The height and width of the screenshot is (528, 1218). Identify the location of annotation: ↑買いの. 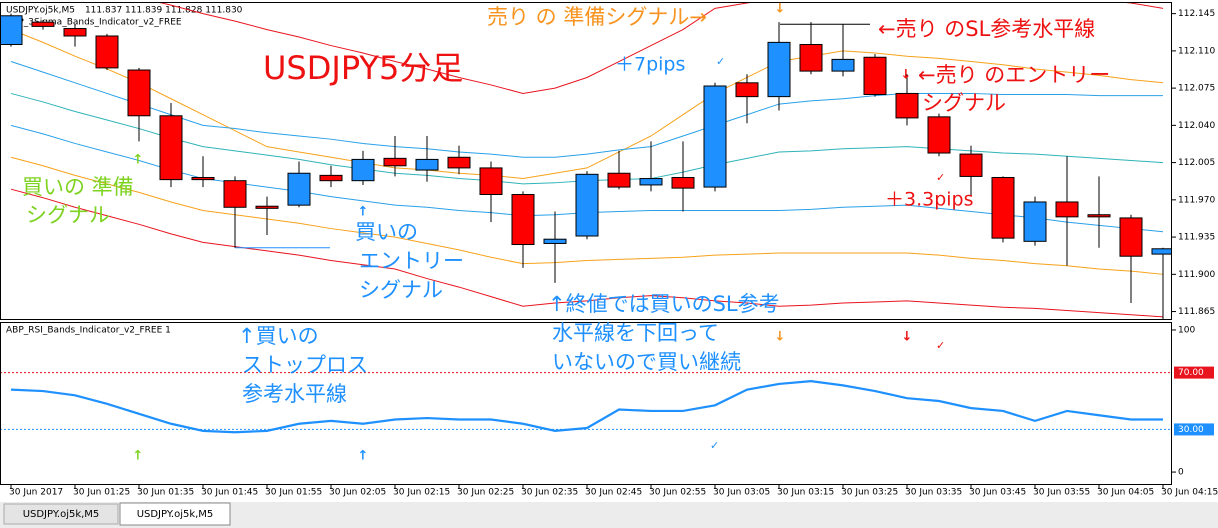
(278, 336).